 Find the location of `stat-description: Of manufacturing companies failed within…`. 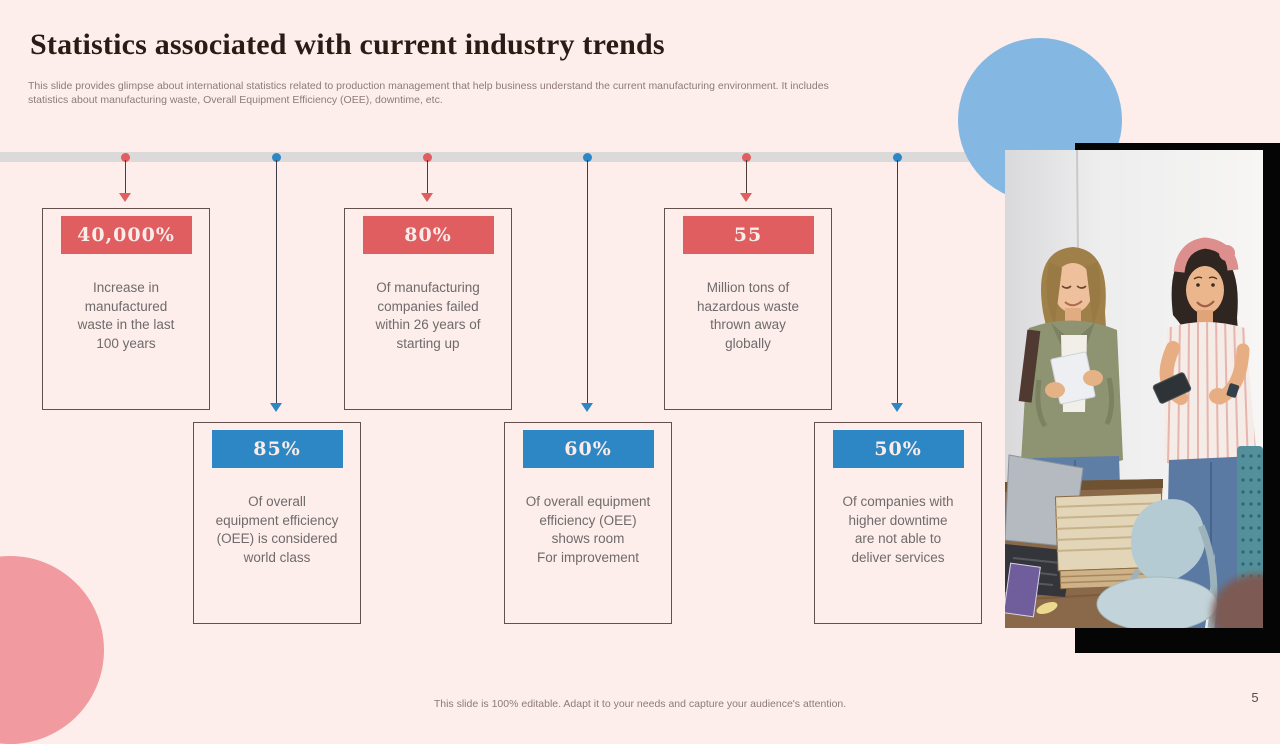

stat-description: Of manufacturing companies failed within… is located at coordinates (428, 315).